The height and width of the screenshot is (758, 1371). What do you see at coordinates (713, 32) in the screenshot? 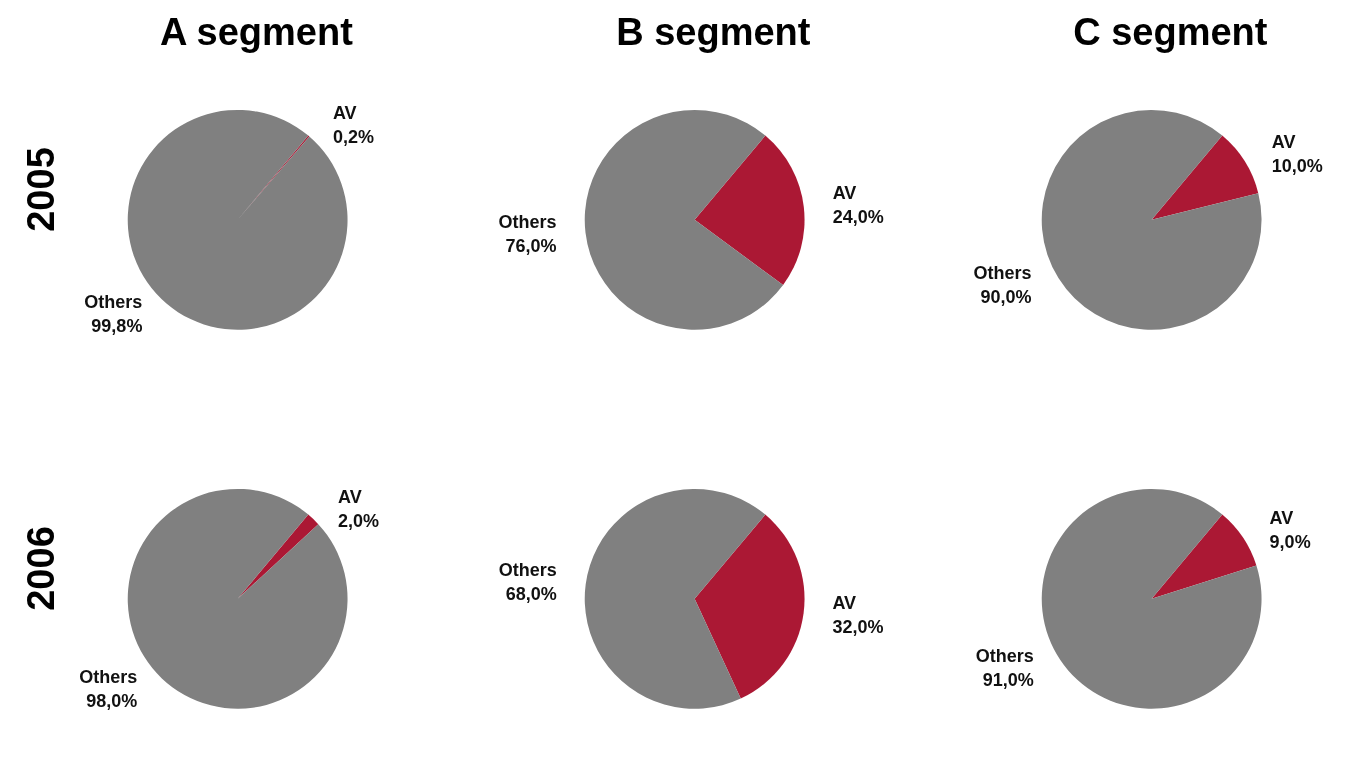
I see `chart-title: B segment` at bounding box center [713, 32].